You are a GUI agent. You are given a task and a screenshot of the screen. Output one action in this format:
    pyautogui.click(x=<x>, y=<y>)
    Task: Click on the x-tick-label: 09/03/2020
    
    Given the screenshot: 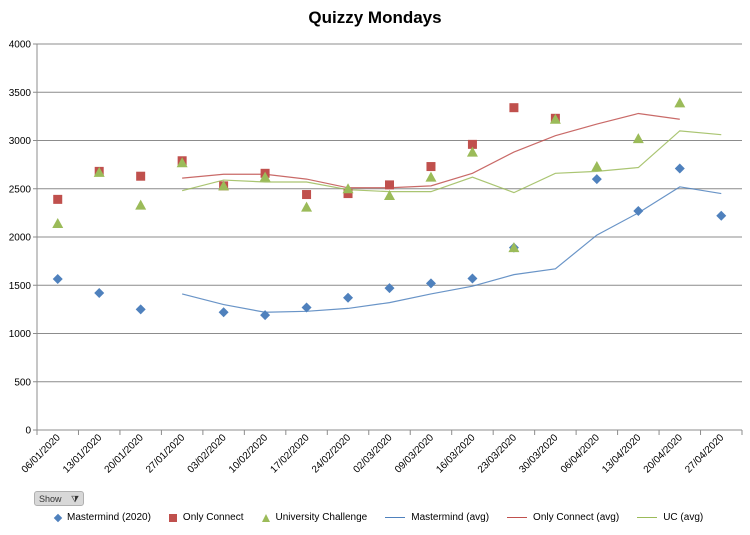 What is the action you would take?
    pyautogui.click(x=414, y=453)
    